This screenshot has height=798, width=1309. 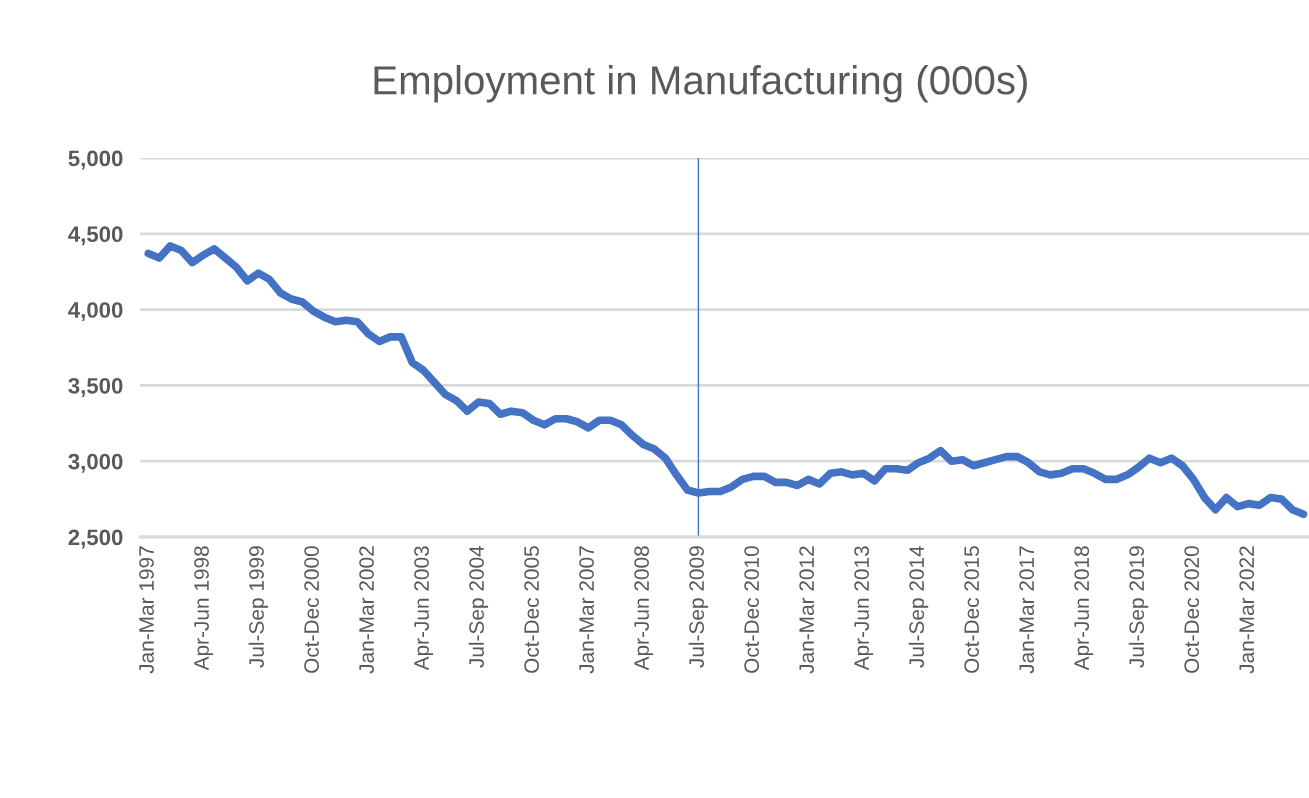 What do you see at coordinates (146, 610) in the screenshot?
I see `x-tick-label: Jan-Mar 1997` at bounding box center [146, 610].